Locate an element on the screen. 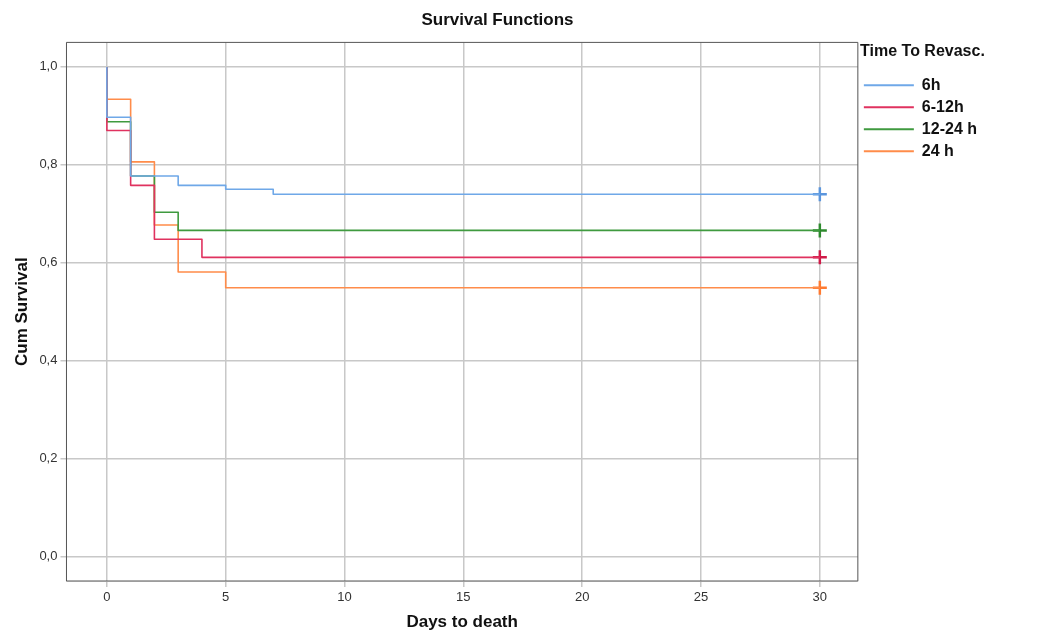 This screenshot has height=641, width=1037. legend-label: 6h is located at coordinates (931, 84).